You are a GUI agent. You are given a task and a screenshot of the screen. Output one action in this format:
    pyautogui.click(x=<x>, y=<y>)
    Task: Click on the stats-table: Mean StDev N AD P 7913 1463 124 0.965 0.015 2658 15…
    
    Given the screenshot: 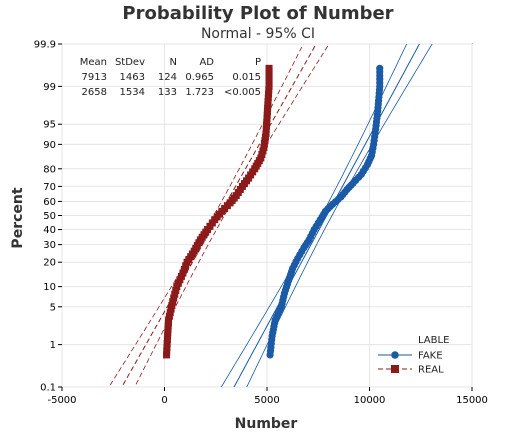 What is the action you would take?
    pyautogui.click(x=170, y=77)
    